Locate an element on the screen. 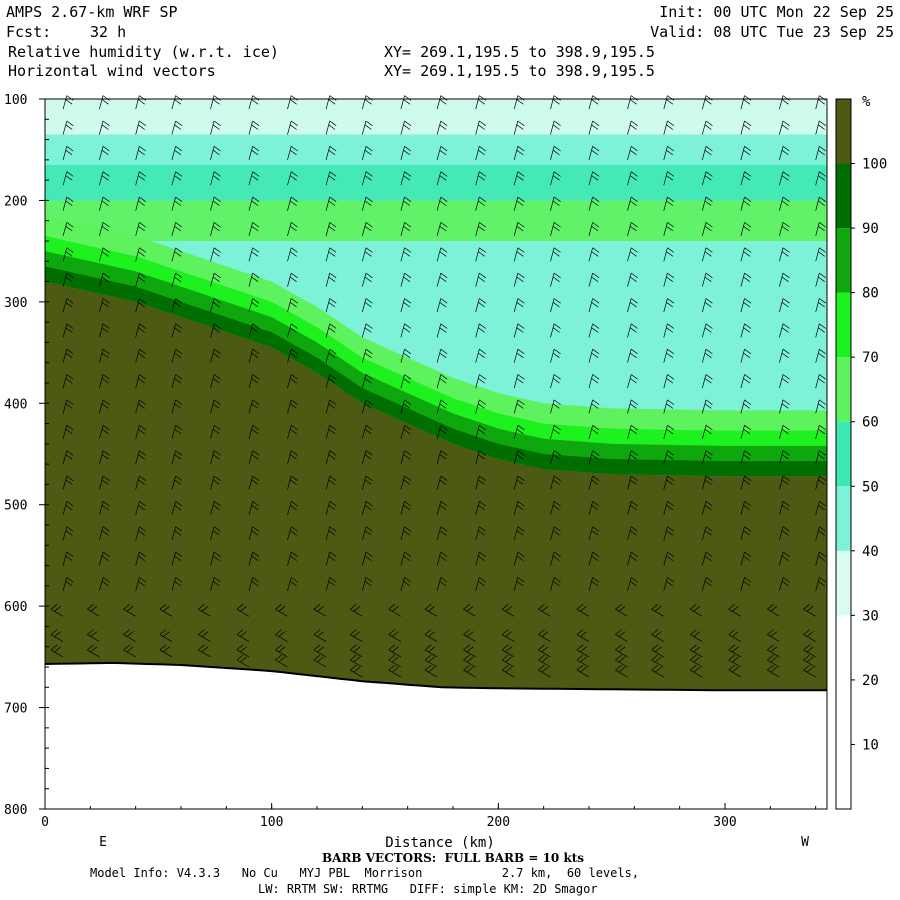 Image resolution: width=900 pixels, height=900 pixels. y-tick-label: 400 is located at coordinates (15, 404).